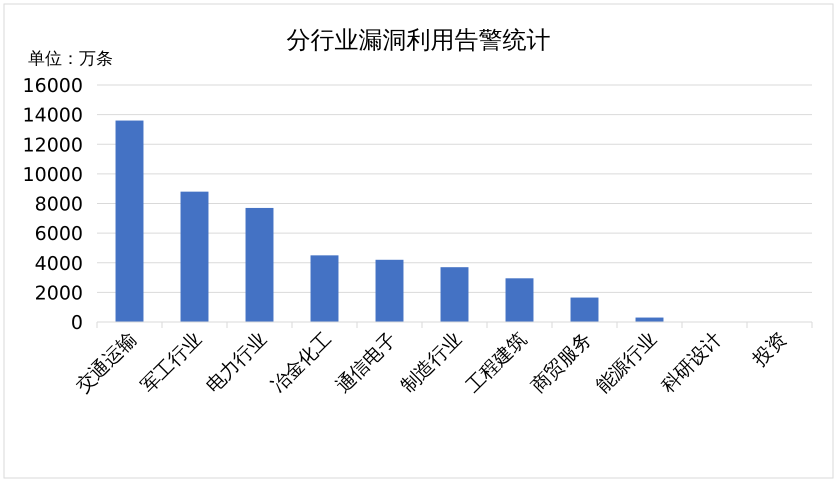  What do you see at coordinates (770, 350) in the screenshot?
I see `x-tick-label: 投资` at bounding box center [770, 350].